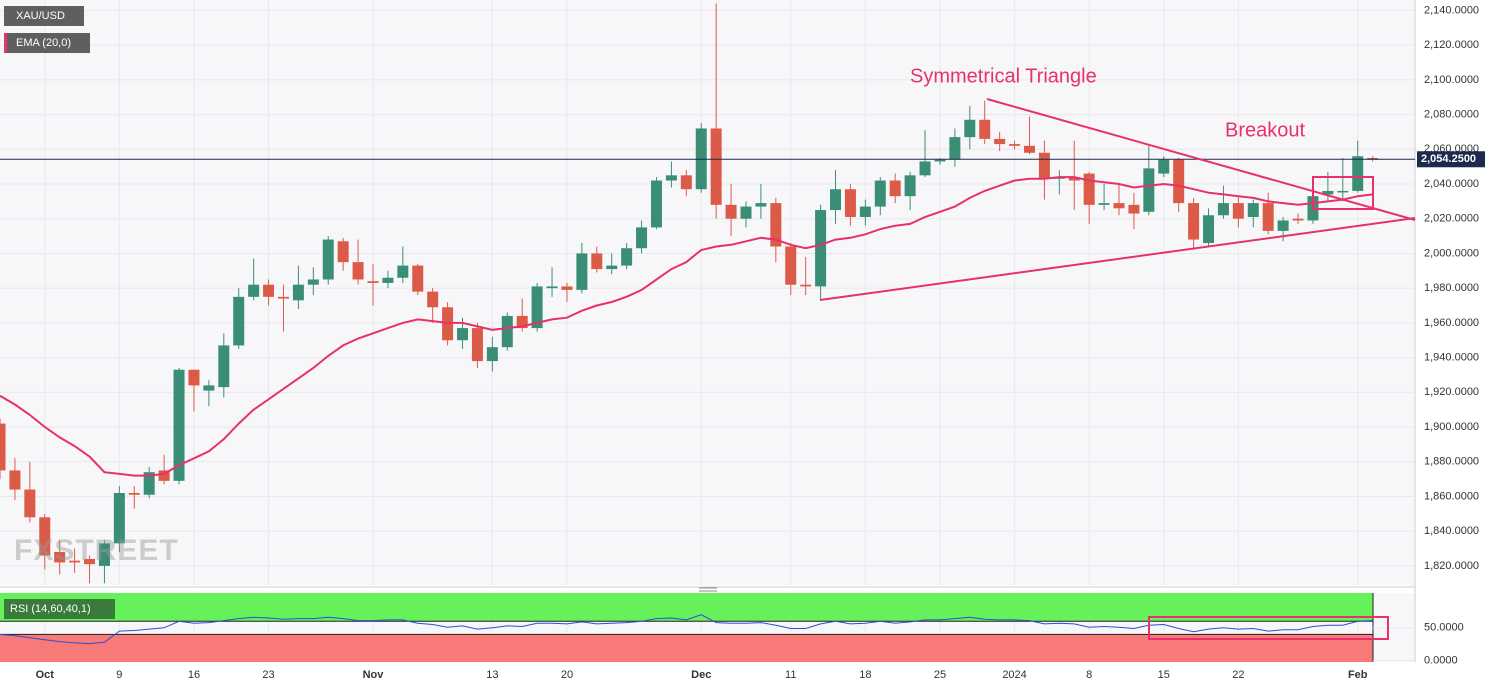  What do you see at coordinates (45, 675) in the screenshot?
I see `x-tick-label: Oct` at bounding box center [45, 675].